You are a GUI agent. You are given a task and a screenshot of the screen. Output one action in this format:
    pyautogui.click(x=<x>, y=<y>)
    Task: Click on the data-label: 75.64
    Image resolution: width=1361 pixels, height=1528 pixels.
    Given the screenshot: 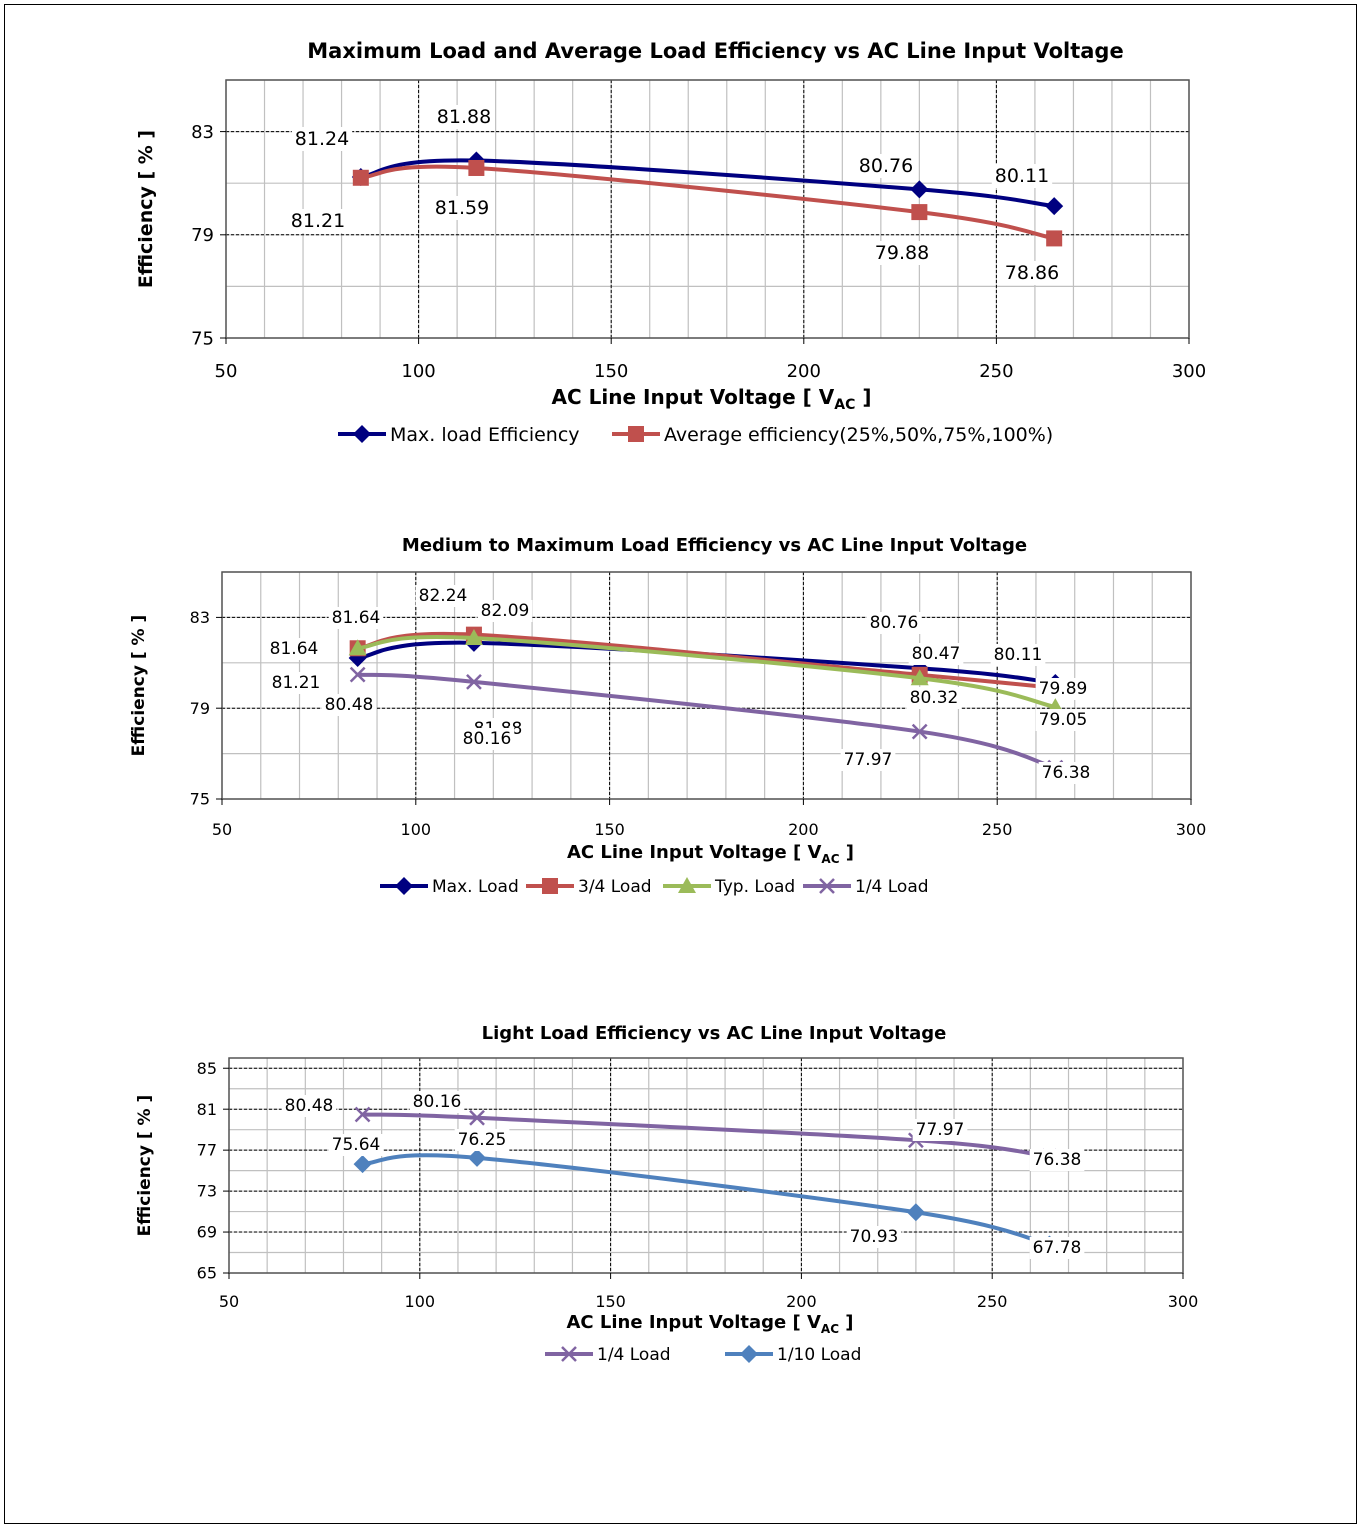 What is the action you would take?
    pyautogui.click(x=356, y=1145)
    